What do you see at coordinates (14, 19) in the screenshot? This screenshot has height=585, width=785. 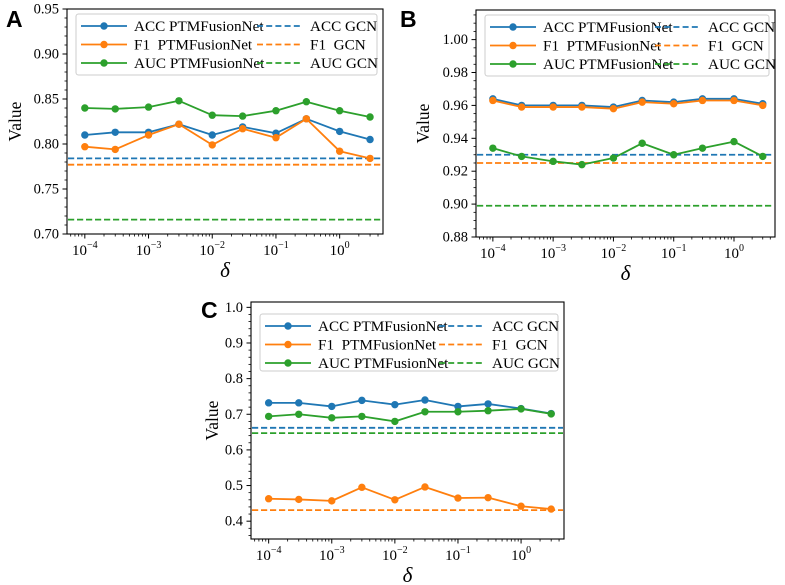 I see `panel-letter-a: A` at bounding box center [14, 19].